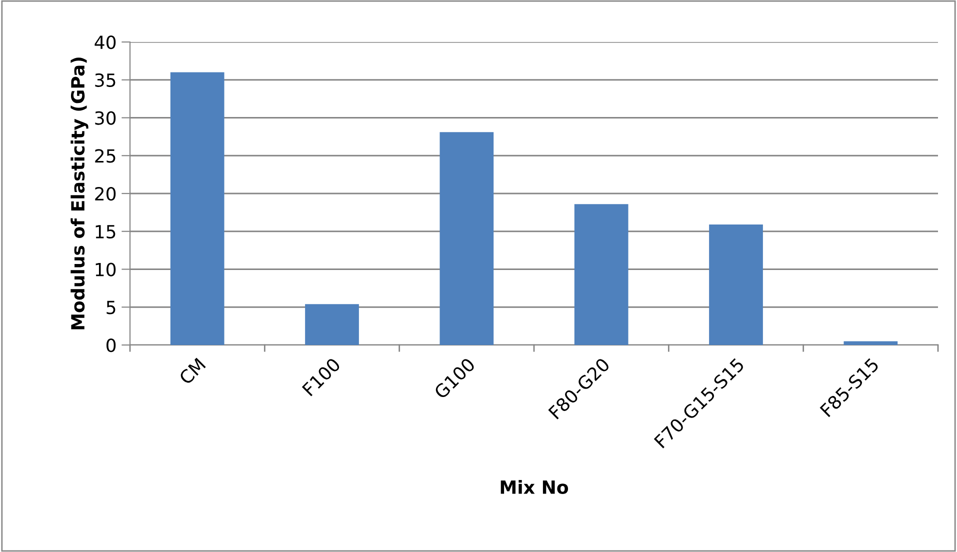 The height and width of the screenshot is (552, 957). Describe the element at coordinates (111, 345) in the screenshot. I see `y-tick-label: 0` at that location.